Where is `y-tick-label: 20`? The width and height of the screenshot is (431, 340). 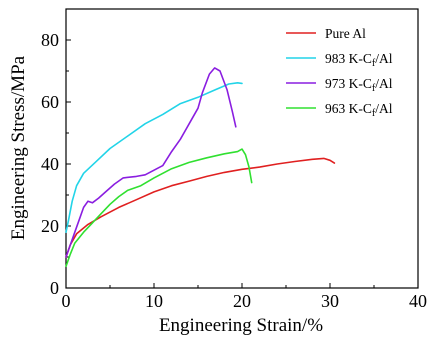 y-tick-label: 20 is located at coordinates (50, 226).